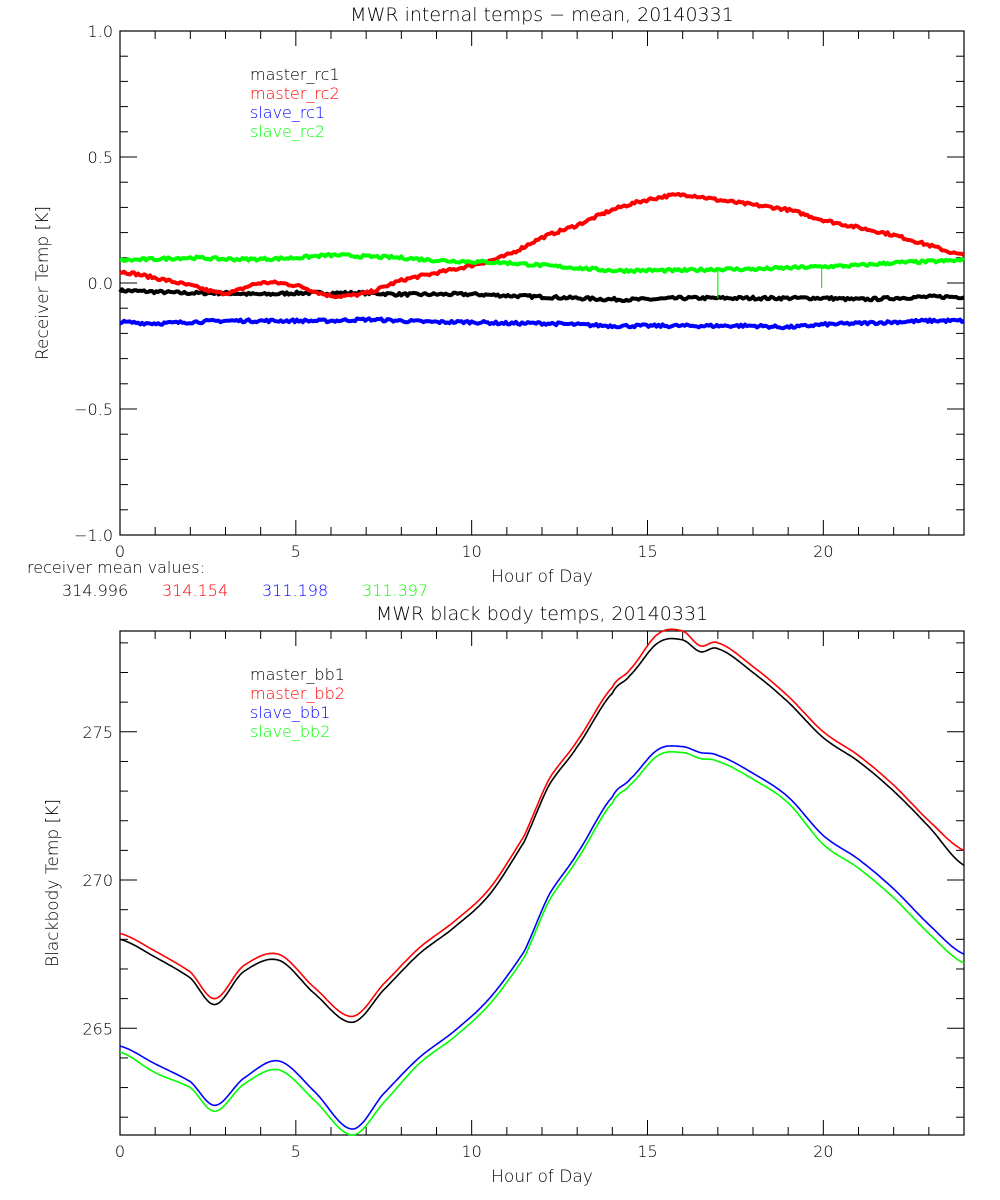 The height and width of the screenshot is (1200, 1000). Describe the element at coordinates (295, 93) in the screenshot. I see `legend-master-rc2: master_rc2` at that location.